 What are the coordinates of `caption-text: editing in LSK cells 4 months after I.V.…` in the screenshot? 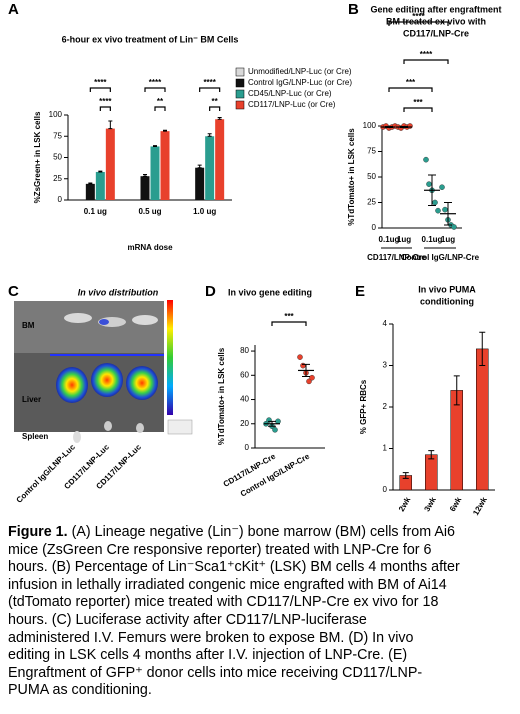 It's located at (208, 655).